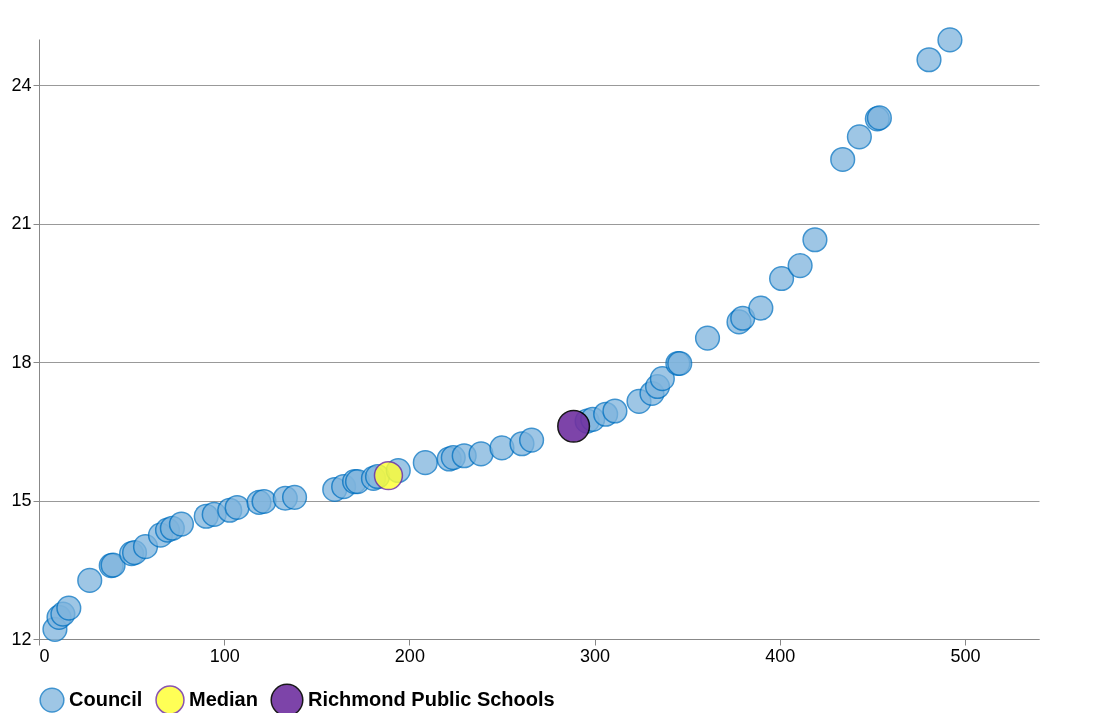  What do you see at coordinates (21, 500) in the screenshot?
I see `y-tick-label: 15` at bounding box center [21, 500].